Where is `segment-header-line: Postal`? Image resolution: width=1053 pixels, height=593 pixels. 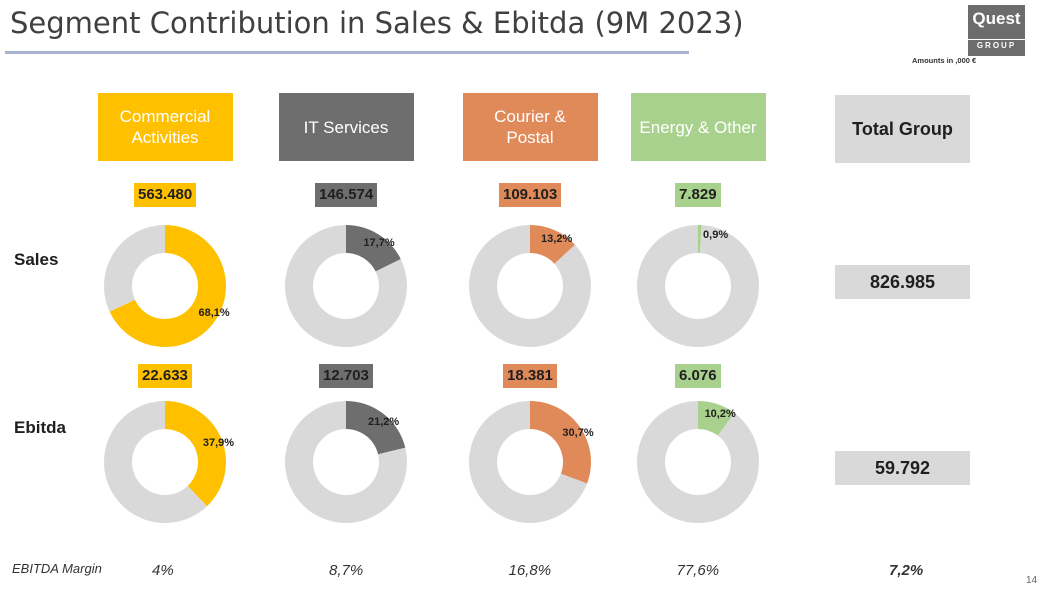 segment-header-line: Postal is located at coordinates (530, 137).